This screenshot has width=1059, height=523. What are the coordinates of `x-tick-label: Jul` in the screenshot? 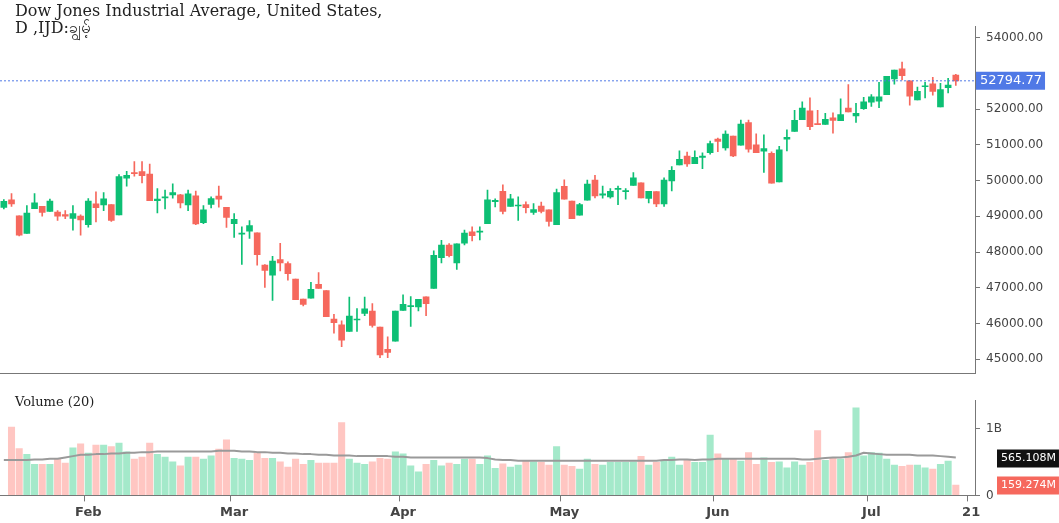 It's located at (871, 511).